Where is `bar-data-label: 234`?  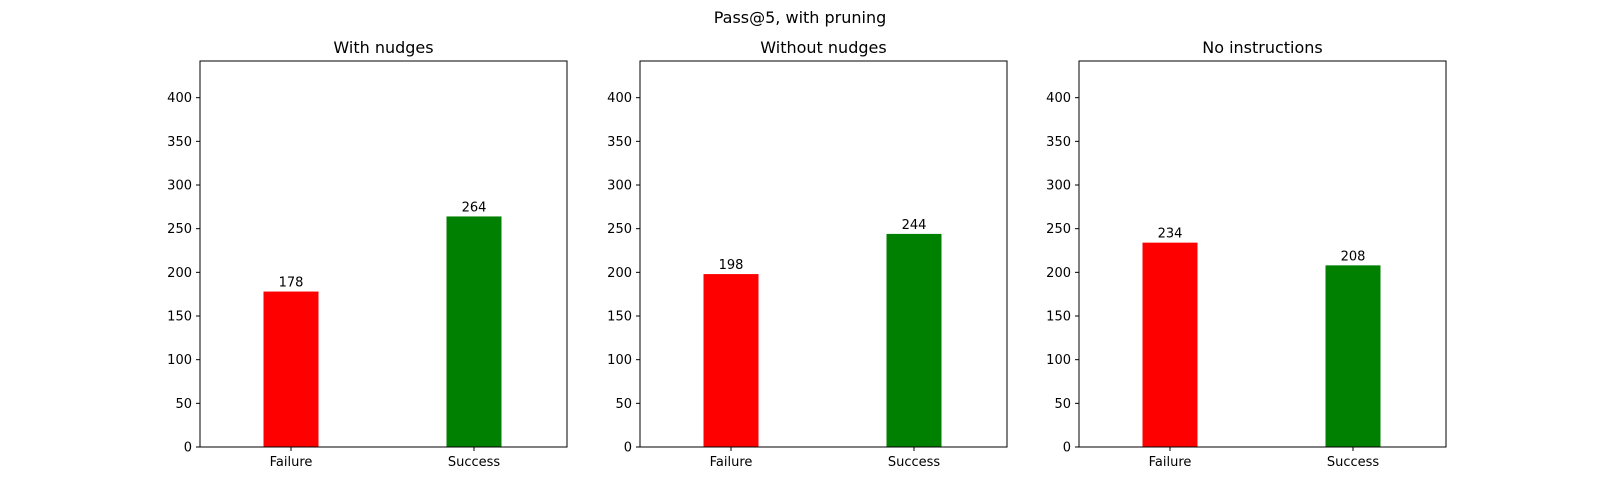
bar-data-label: 234 is located at coordinates (1170, 234).